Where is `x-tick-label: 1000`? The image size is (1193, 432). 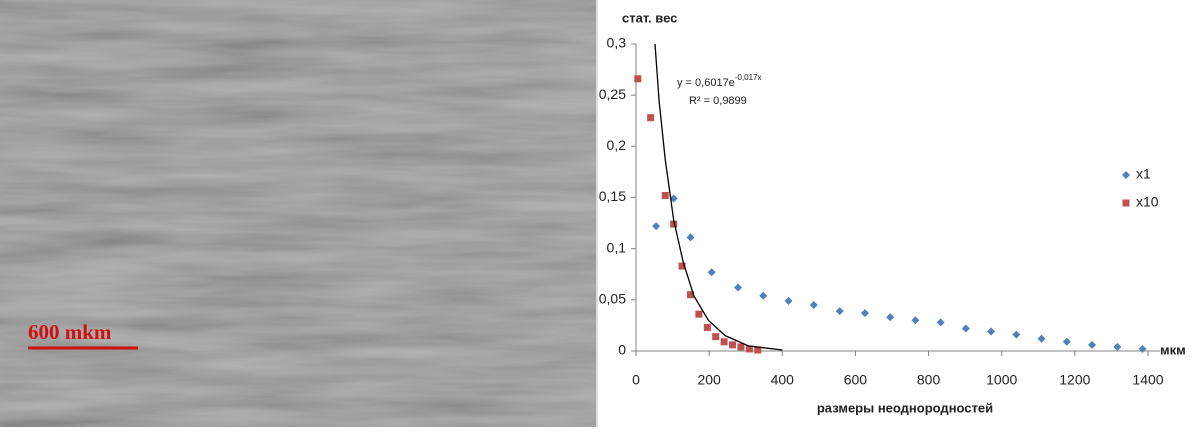
x-tick-label: 1000 is located at coordinates (1001, 380).